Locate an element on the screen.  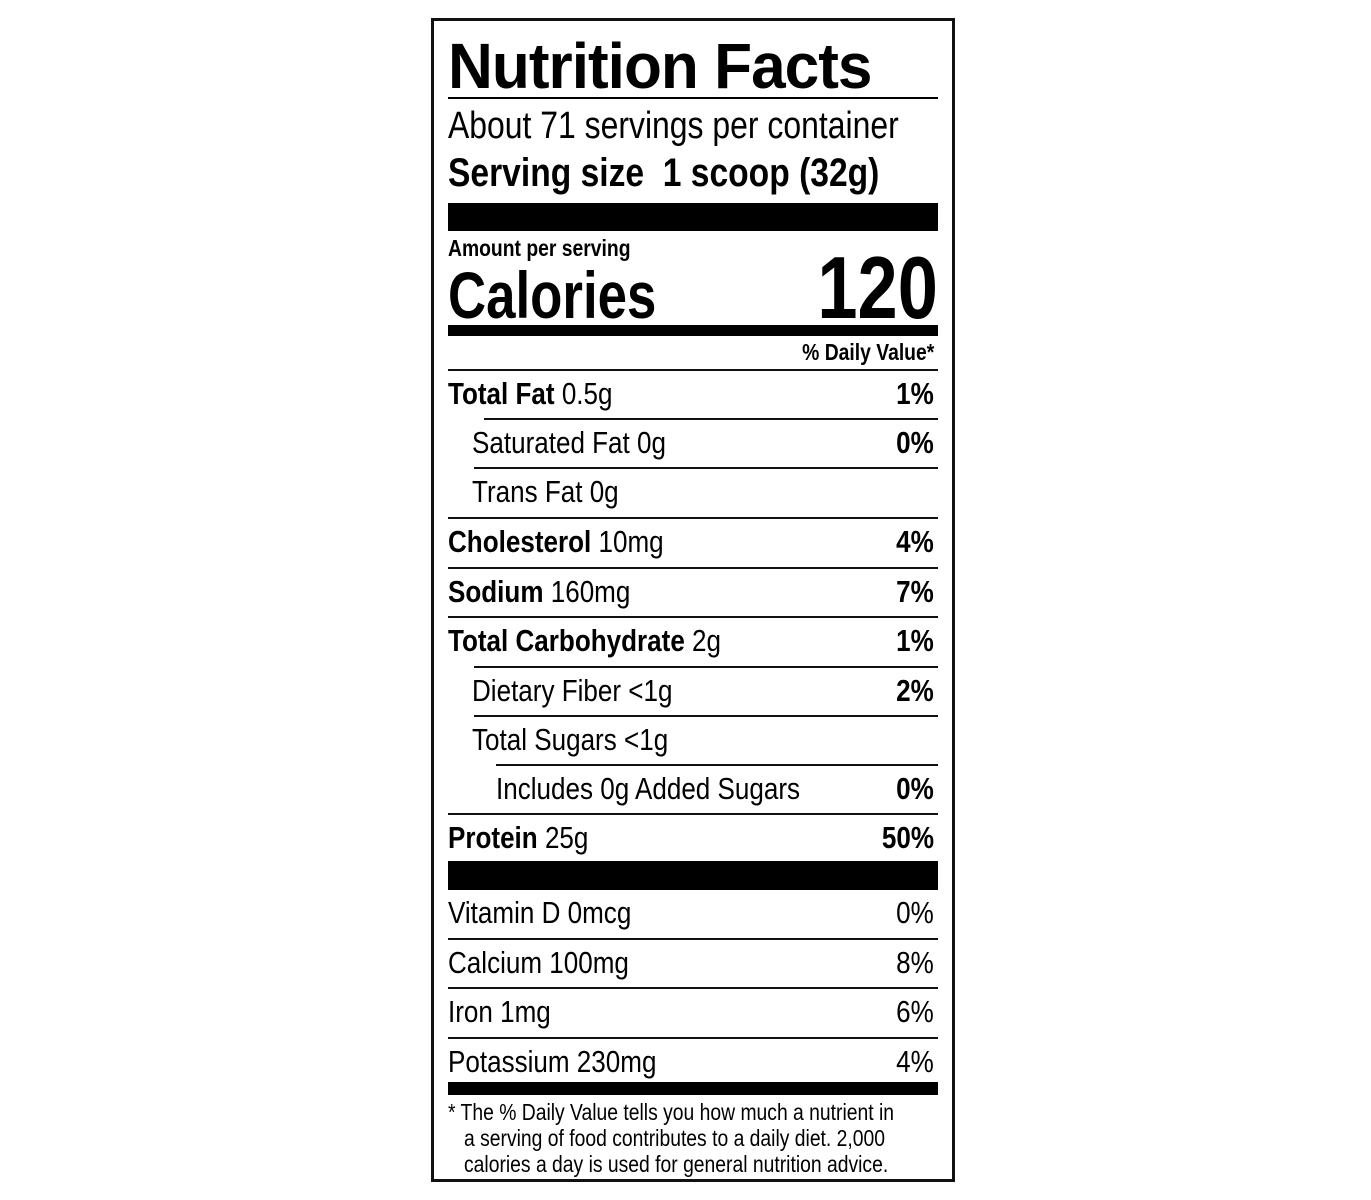
vitamin-text: Iron 1mg is located at coordinates (499, 1011).